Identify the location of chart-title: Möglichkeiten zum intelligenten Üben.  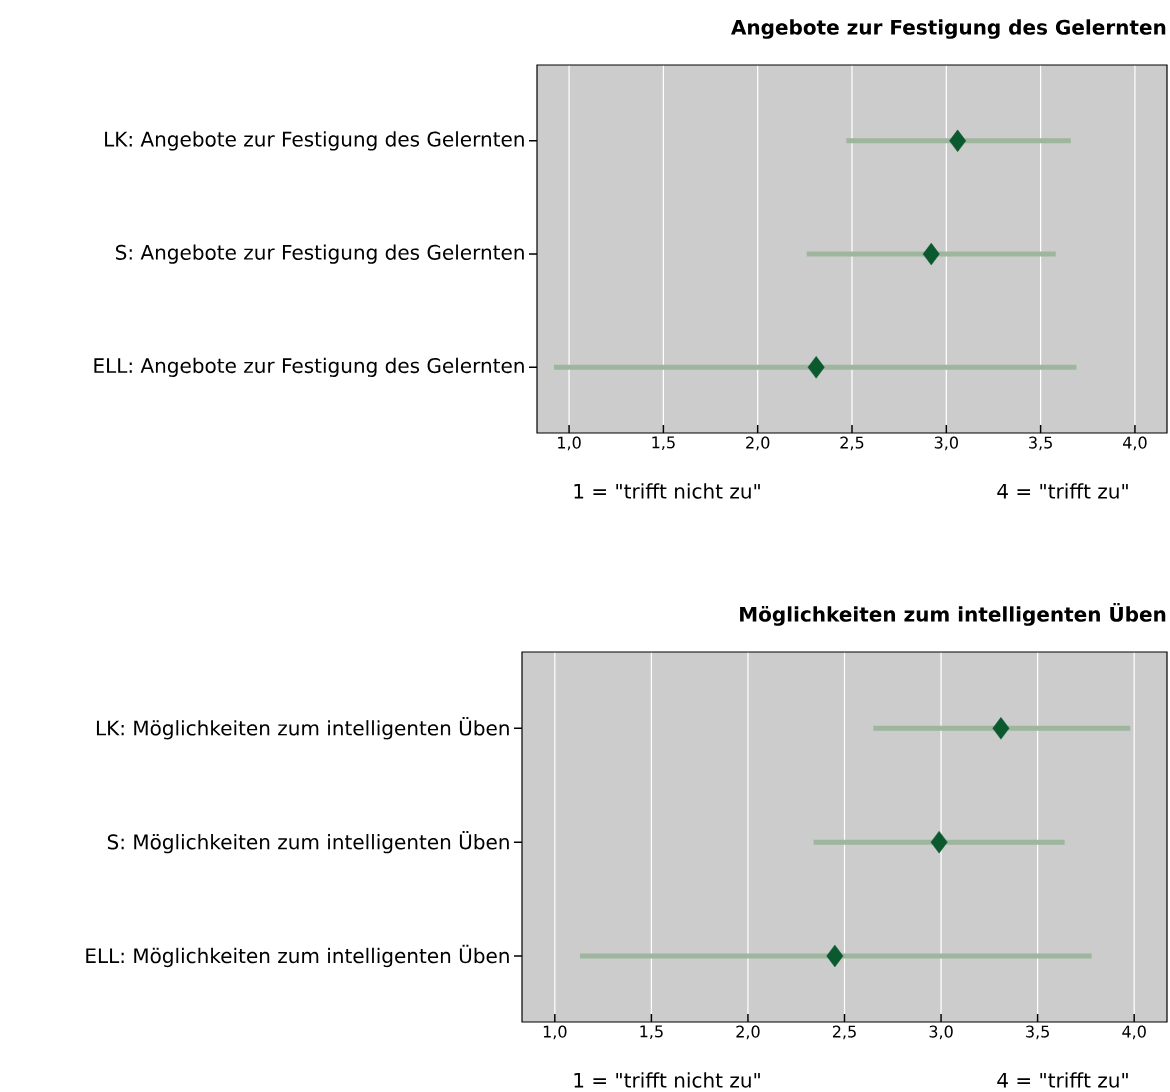
(953, 614).